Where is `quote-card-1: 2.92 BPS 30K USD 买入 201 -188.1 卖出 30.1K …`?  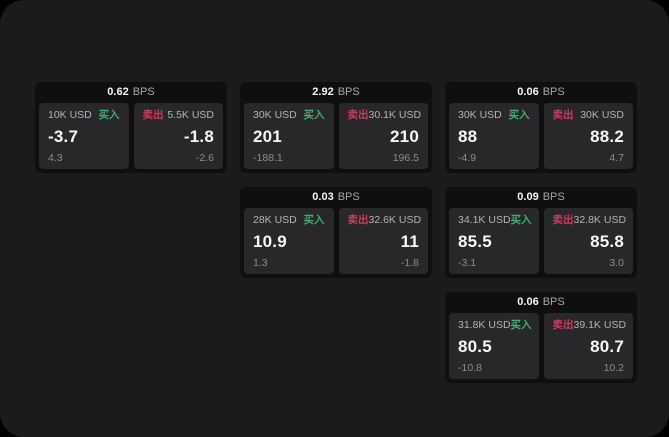 quote-card-1: 2.92 BPS 30K USD 买入 201 -188.1 卖出 30.1K … is located at coordinates (336, 127).